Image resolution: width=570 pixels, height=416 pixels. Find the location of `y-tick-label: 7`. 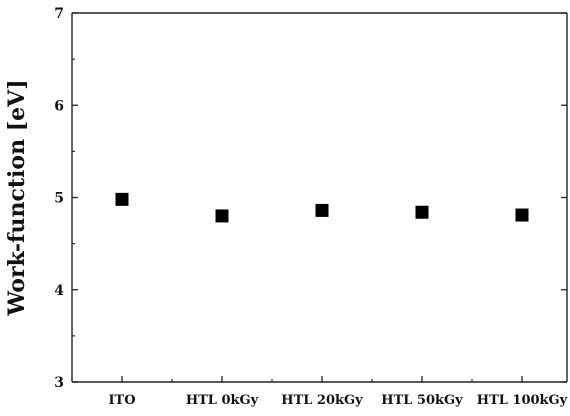

y-tick-label: 7 is located at coordinates (59, 14).